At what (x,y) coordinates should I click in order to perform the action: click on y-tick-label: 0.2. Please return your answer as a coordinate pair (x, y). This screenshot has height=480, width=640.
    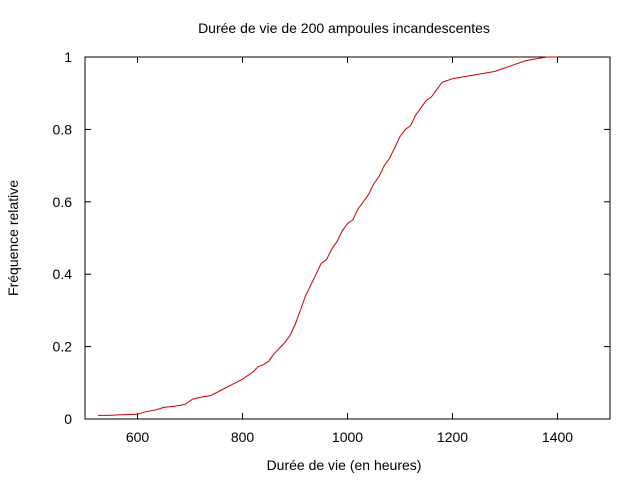
    Looking at the image, I should click on (63, 347).